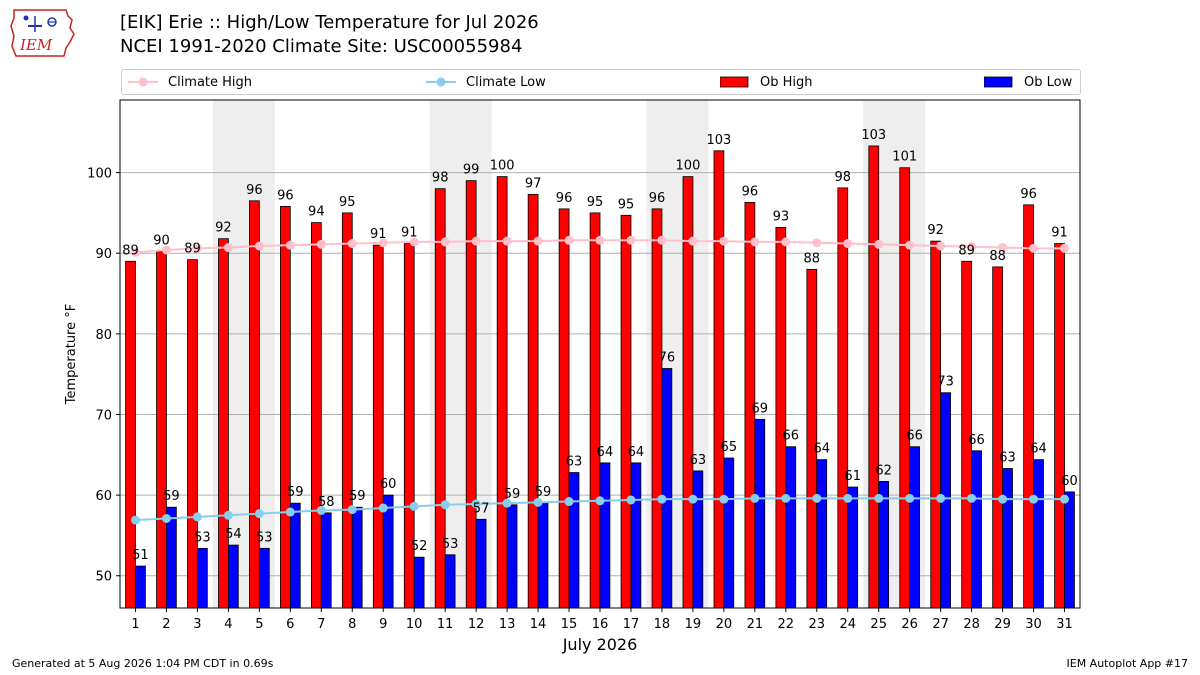 The height and width of the screenshot is (675, 1200). I want to click on x-axis-label: July 2026, so click(600, 644).